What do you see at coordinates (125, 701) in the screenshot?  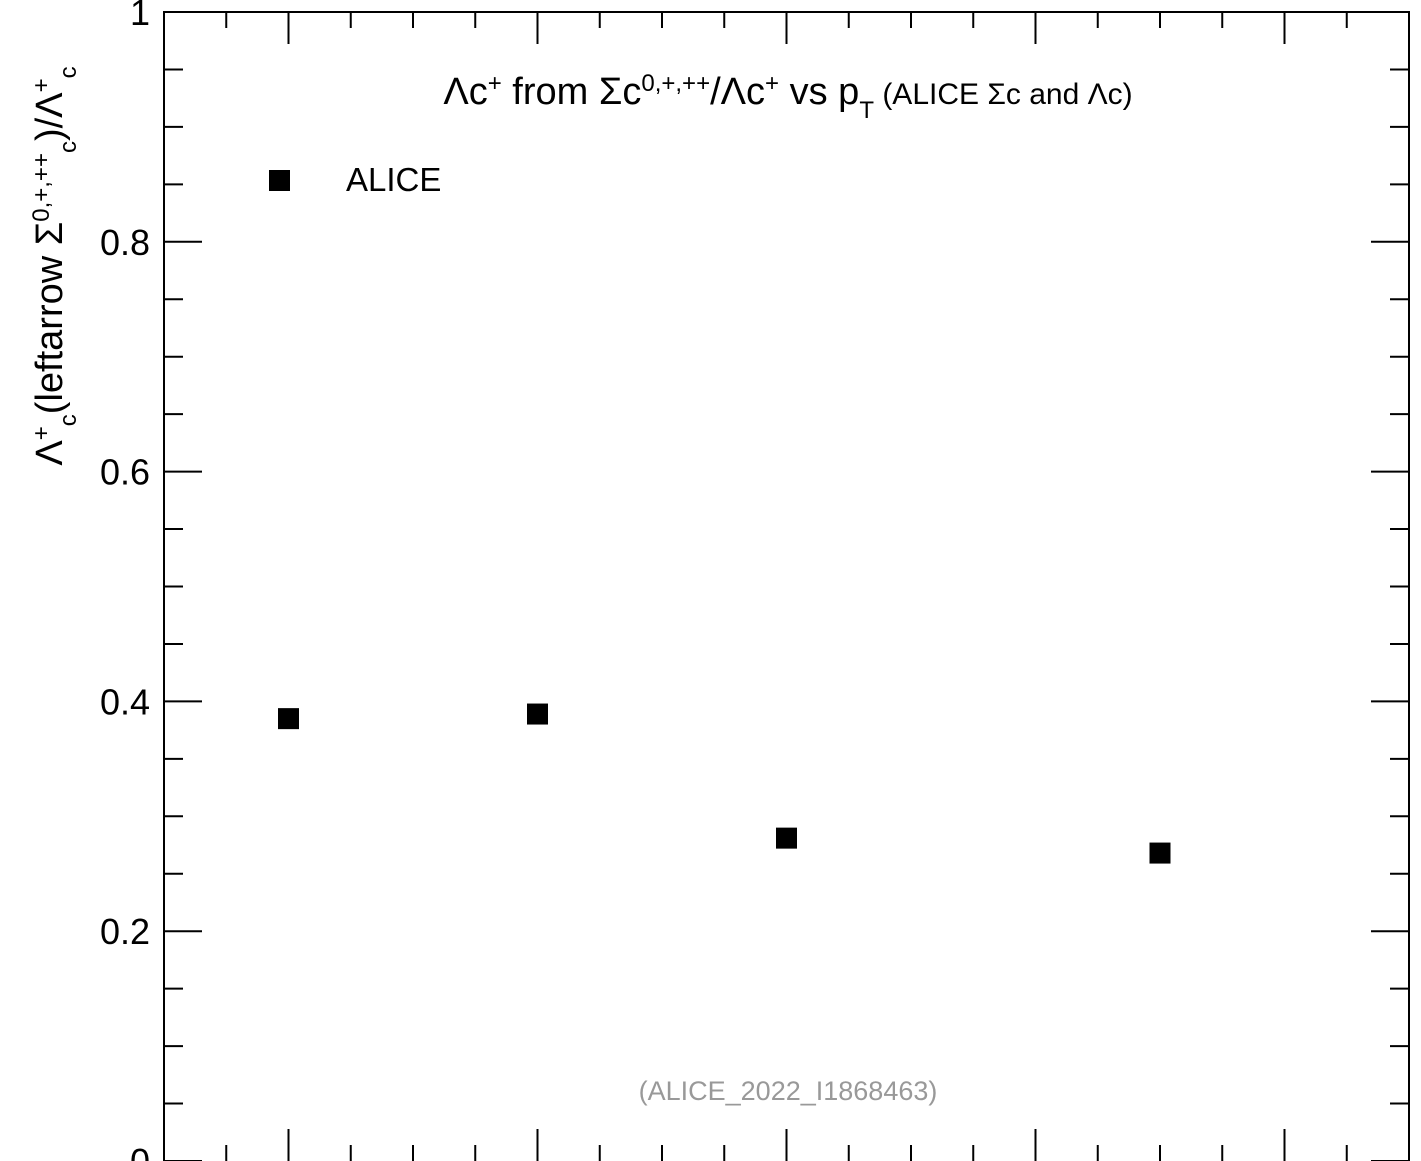 I see `y-tick-label: 0.4` at bounding box center [125, 701].